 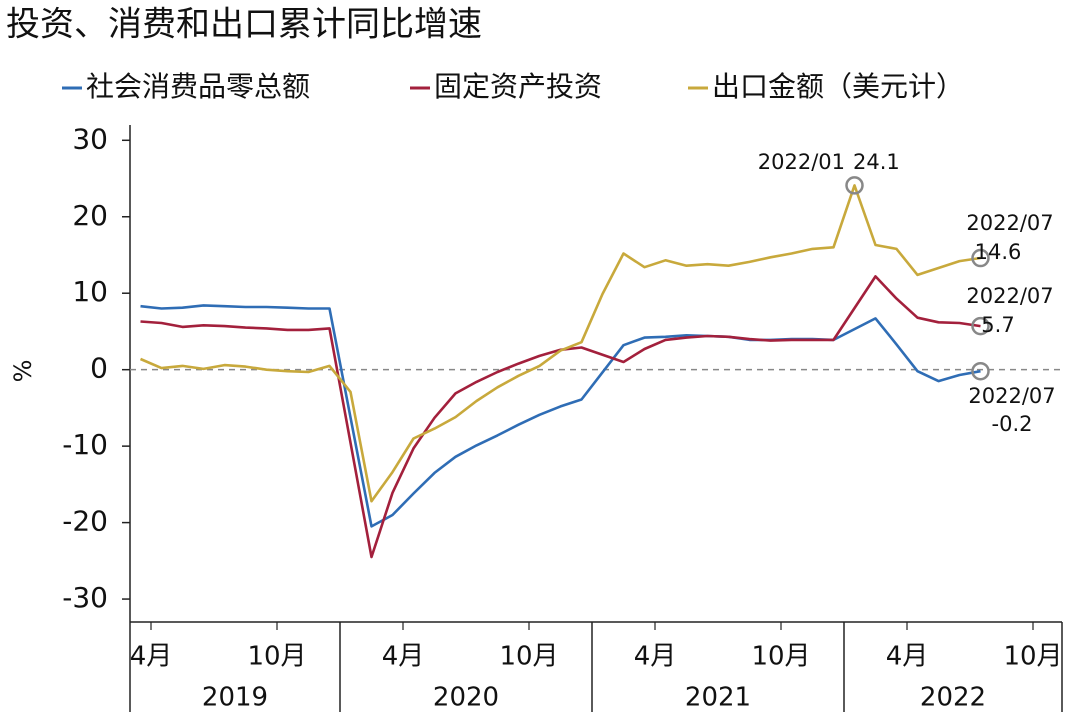 I want to click on y-axis-label: %, so click(x=23, y=371).